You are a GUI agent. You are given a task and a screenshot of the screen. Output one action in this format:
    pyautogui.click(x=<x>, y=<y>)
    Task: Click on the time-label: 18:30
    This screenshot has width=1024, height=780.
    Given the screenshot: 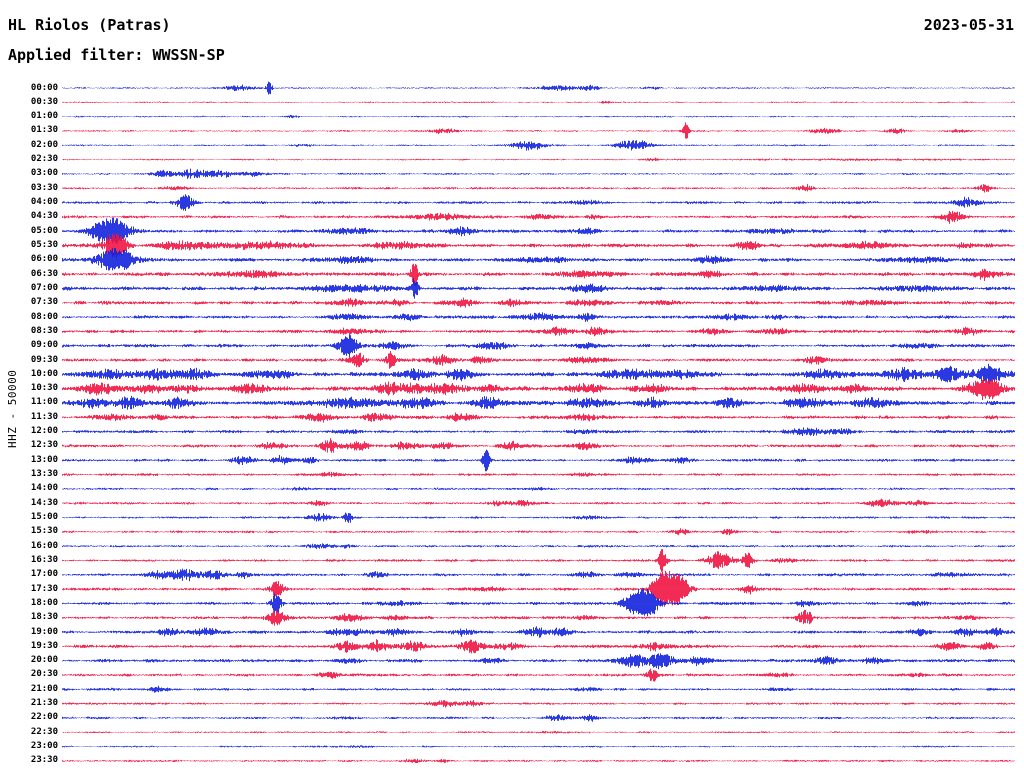 What is the action you would take?
    pyautogui.click(x=44, y=617)
    